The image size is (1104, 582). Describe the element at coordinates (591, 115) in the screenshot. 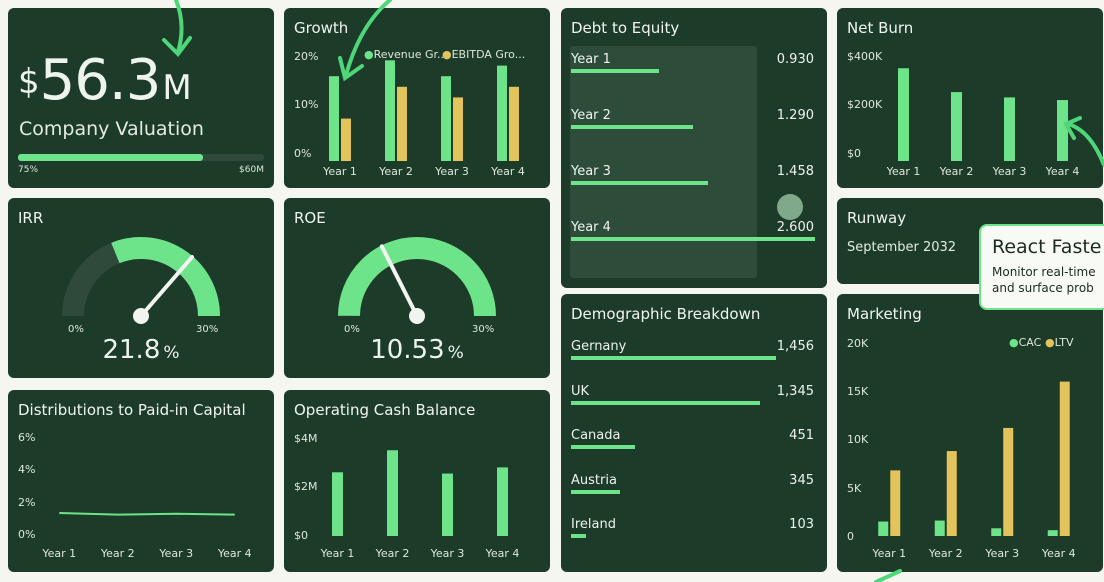

I see `row-label: Year 2` at that location.